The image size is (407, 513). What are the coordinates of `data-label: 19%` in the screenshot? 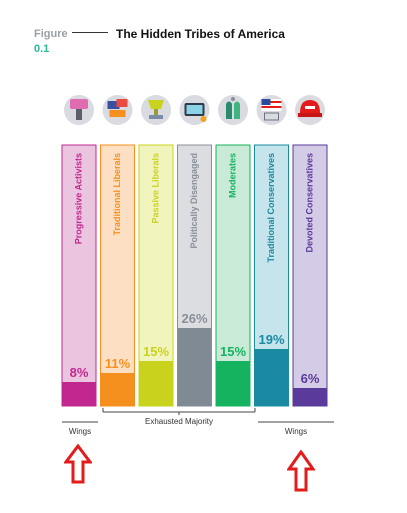 It's located at (271, 339).